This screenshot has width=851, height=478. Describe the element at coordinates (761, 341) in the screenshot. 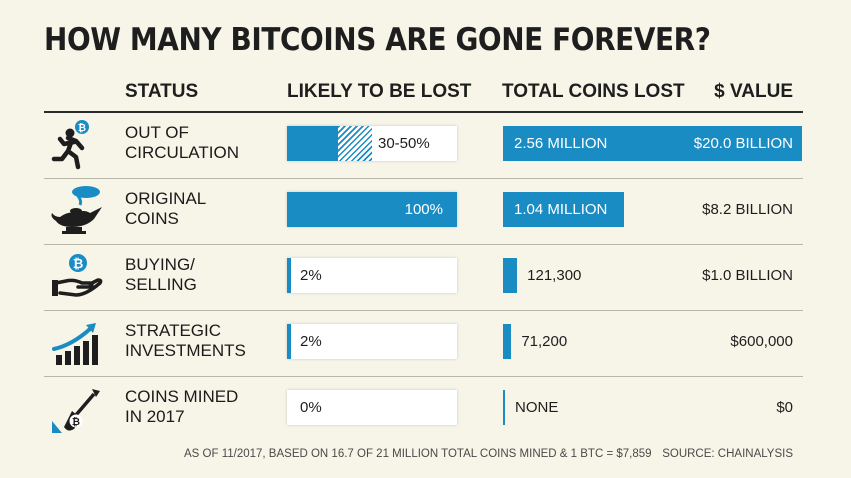

I see `dollar-value-label: $600,000` at that location.